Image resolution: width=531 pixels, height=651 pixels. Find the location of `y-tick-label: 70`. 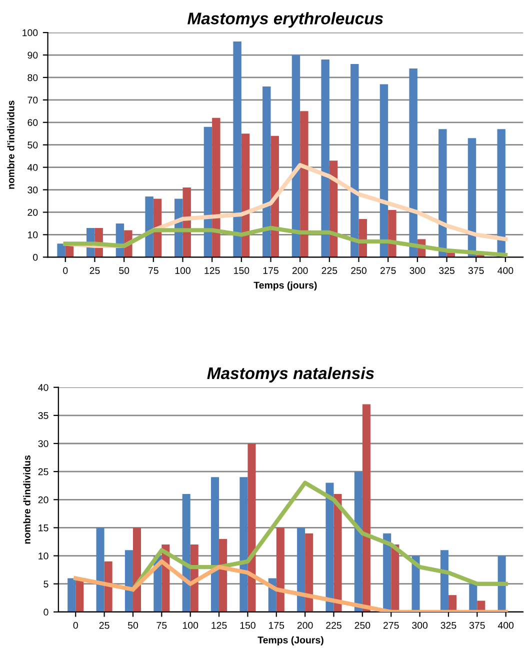

y-tick-label: 70 is located at coordinates (33, 100).